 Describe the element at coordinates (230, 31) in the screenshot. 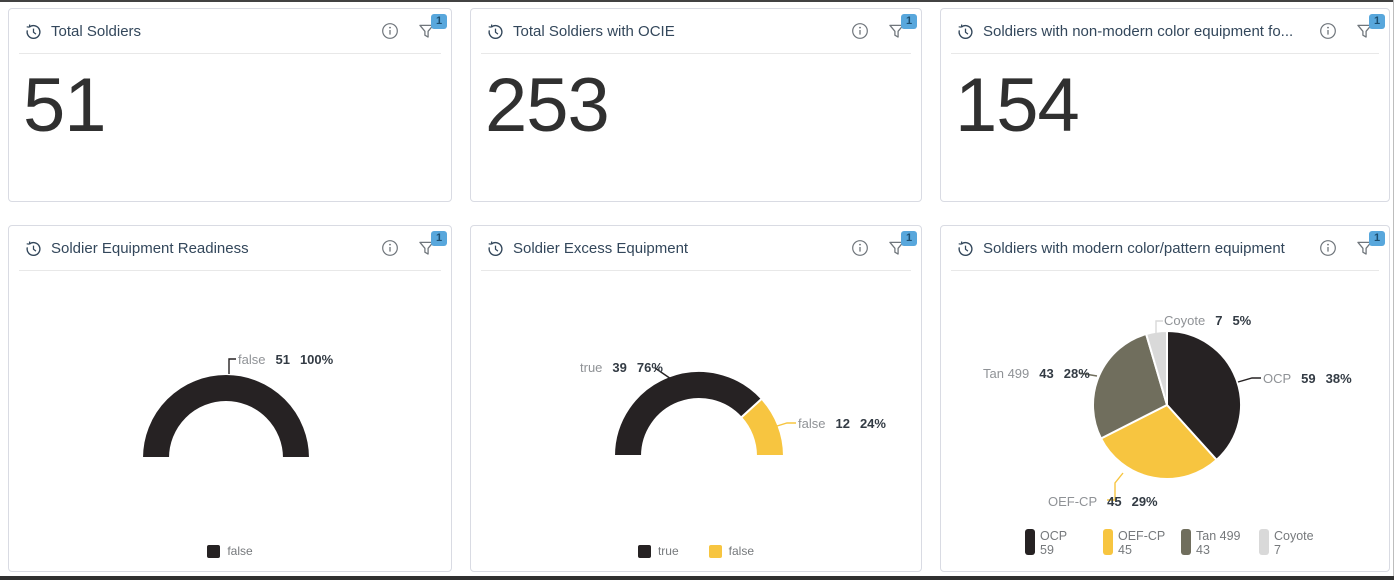

I see `card-header: Total Soldiers 1` at that location.